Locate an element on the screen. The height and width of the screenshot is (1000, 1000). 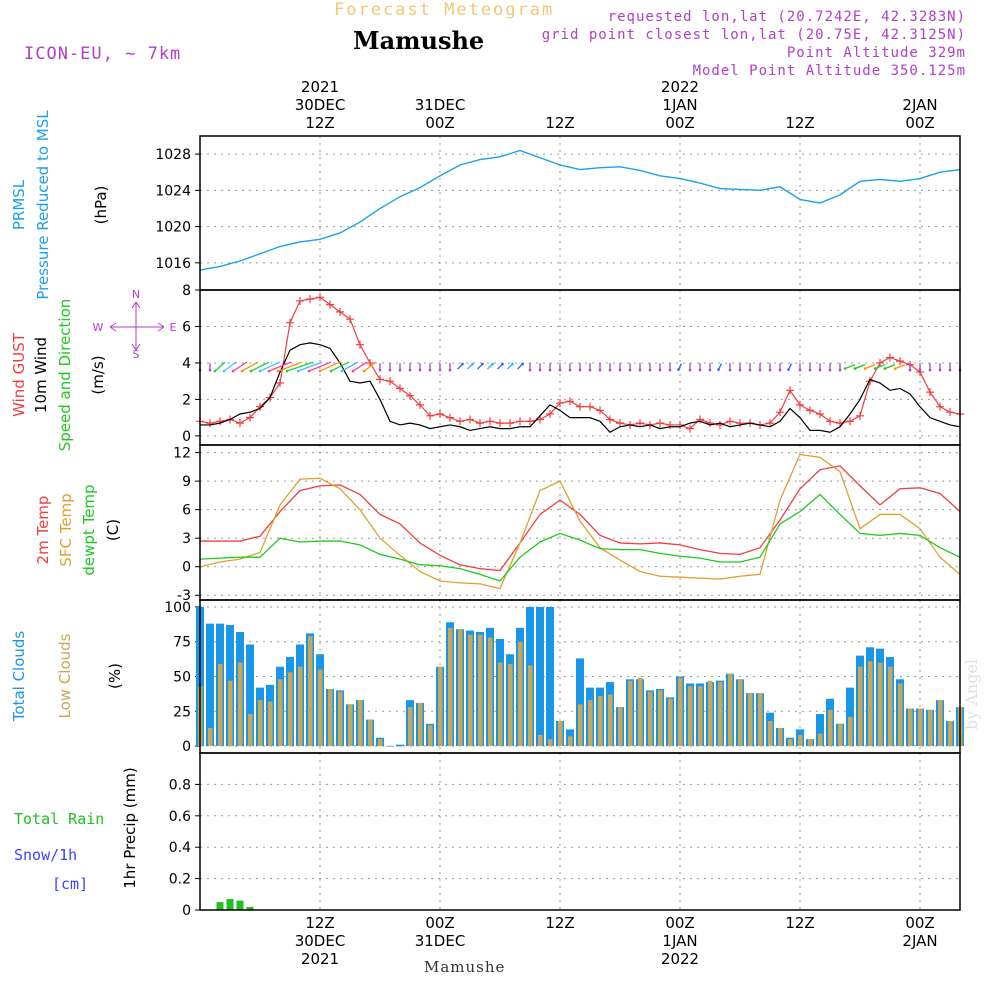
y-tick-label: 6 is located at coordinates (186, 511).